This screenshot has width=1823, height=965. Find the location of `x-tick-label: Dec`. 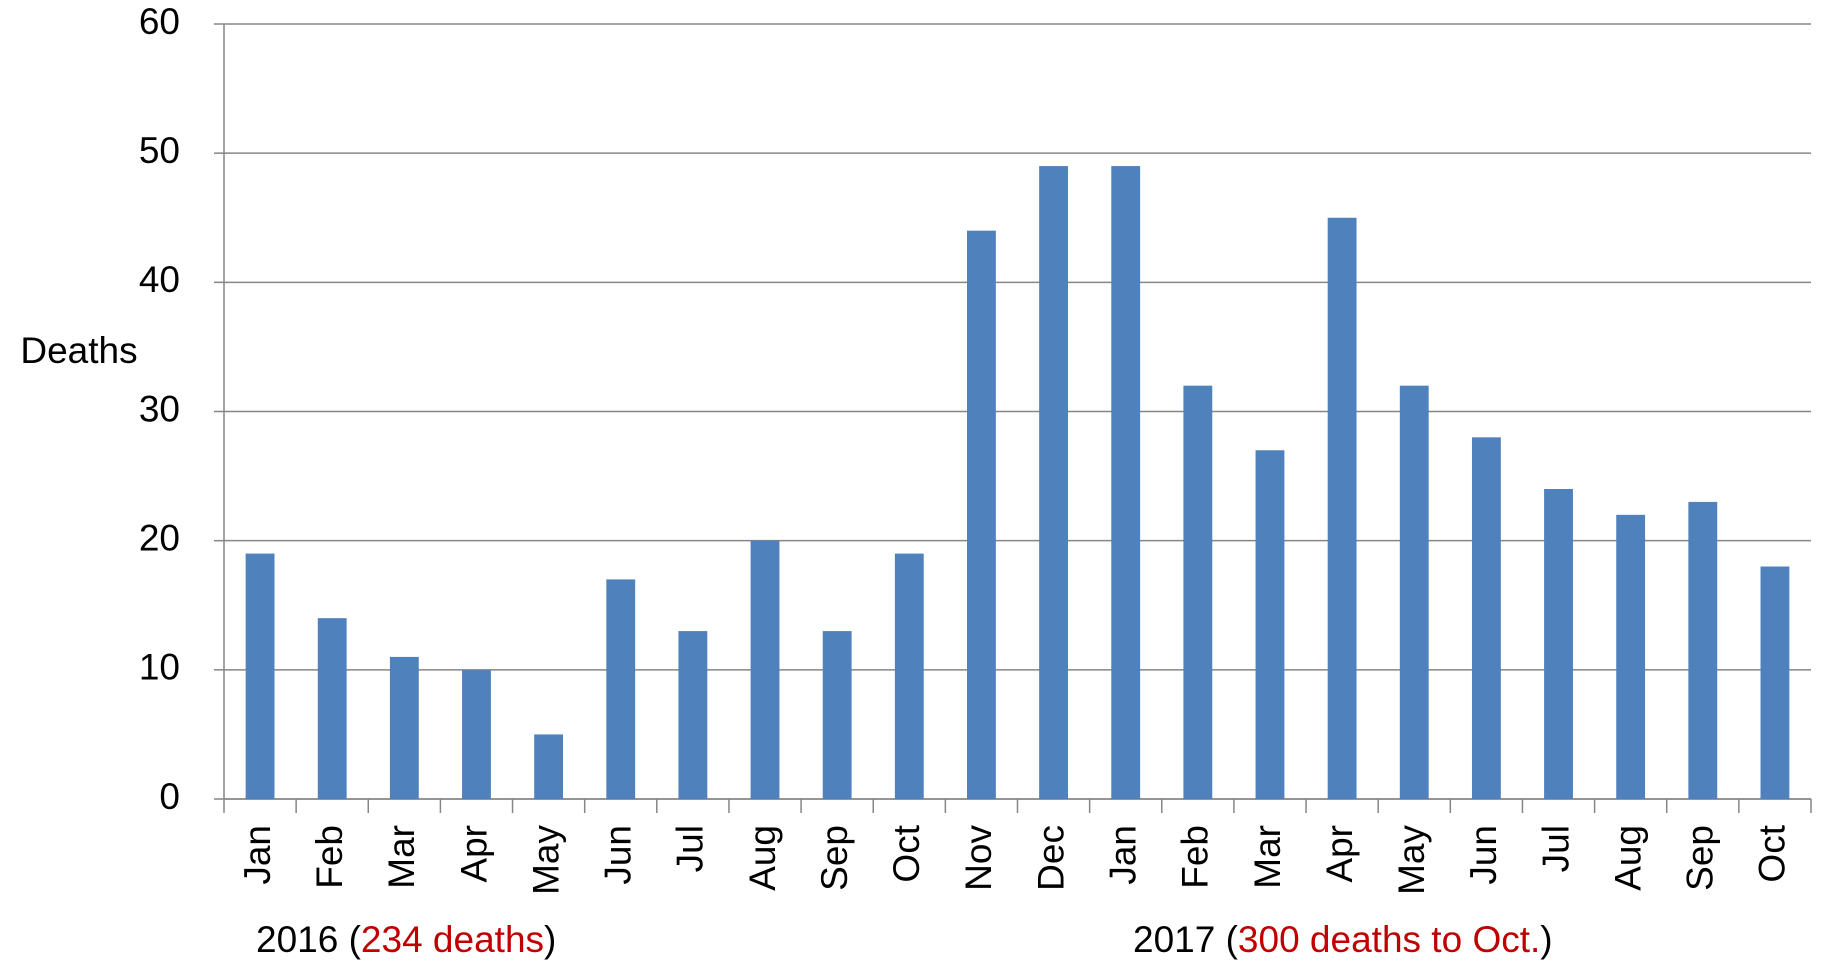

x-tick-label: Dec is located at coordinates (1050, 858).